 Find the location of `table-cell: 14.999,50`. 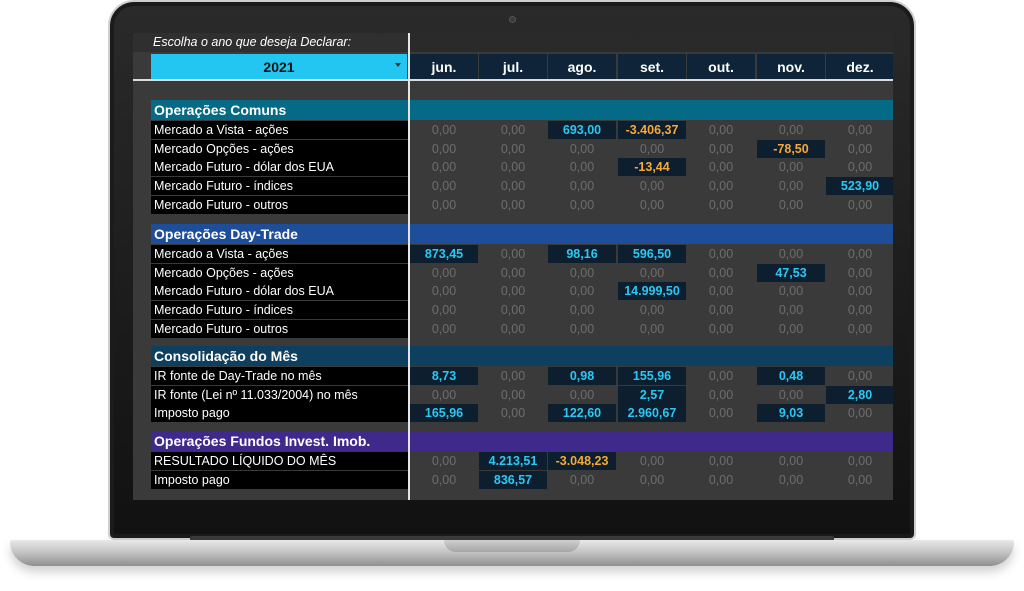

table-cell: 14.999,50 is located at coordinates (652, 291).